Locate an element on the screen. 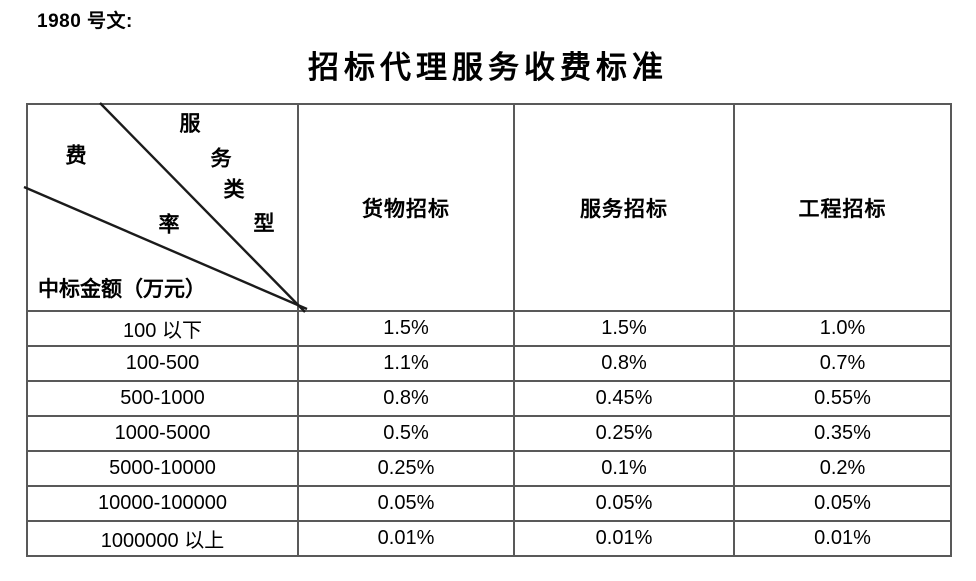 The image size is (976, 581). doc-ref-label: 1980 号文: is located at coordinates (85, 21).